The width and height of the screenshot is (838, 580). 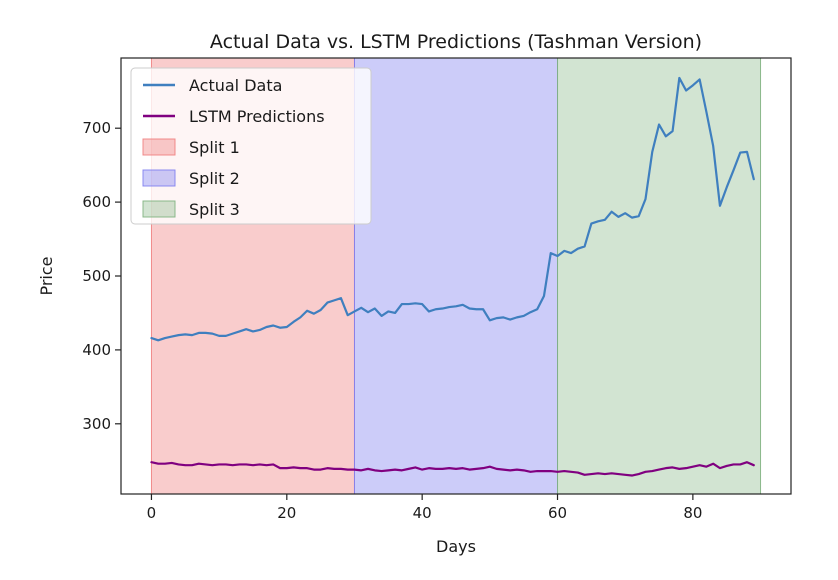 What do you see at coordinates (96, 202) in the screenshot?
I see `y-tick-label: 600` at bounding box center [96, 202].